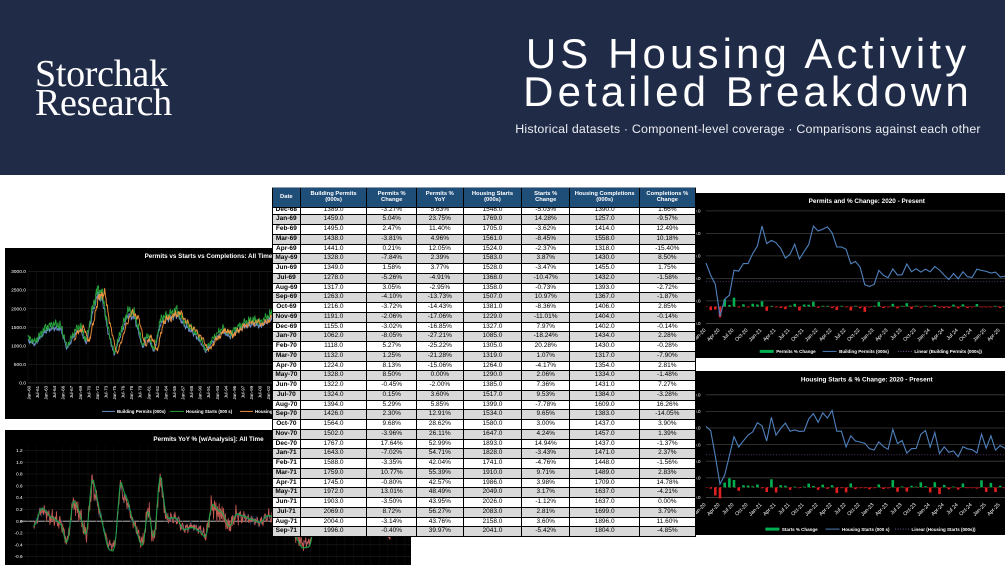 This screenshot has width=1005, height=565. I want to click on svg-text: 1.2, so click(19, 450).